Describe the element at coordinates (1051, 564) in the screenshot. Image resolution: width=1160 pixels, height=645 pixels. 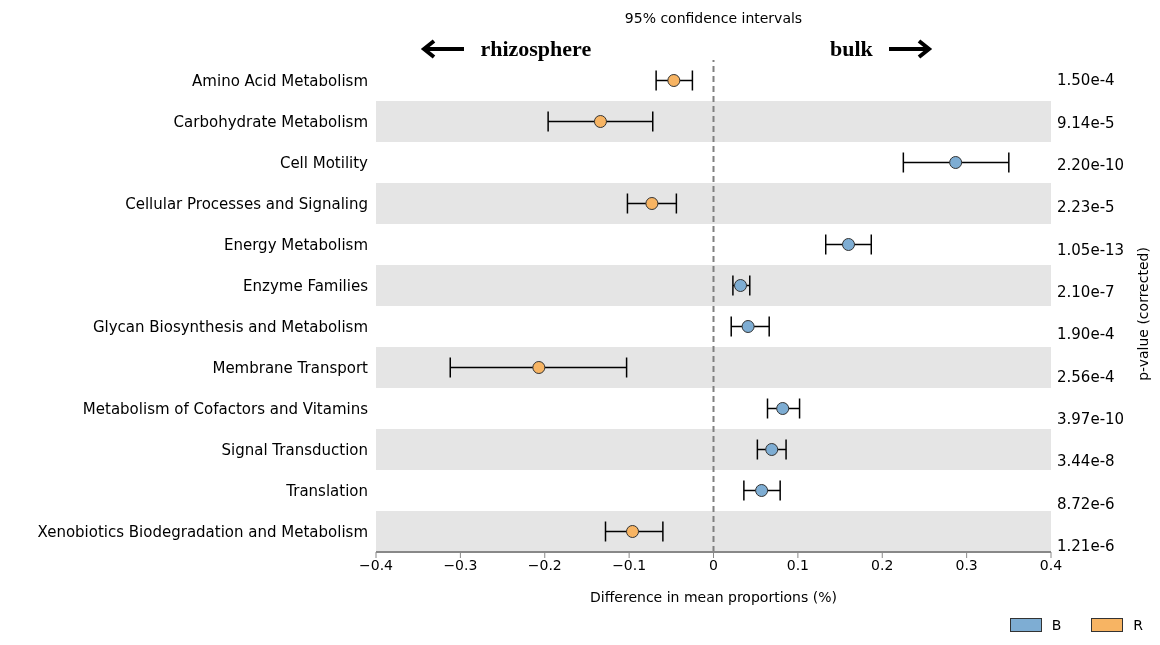
I see `x-tick-label: 0.4` at that location.